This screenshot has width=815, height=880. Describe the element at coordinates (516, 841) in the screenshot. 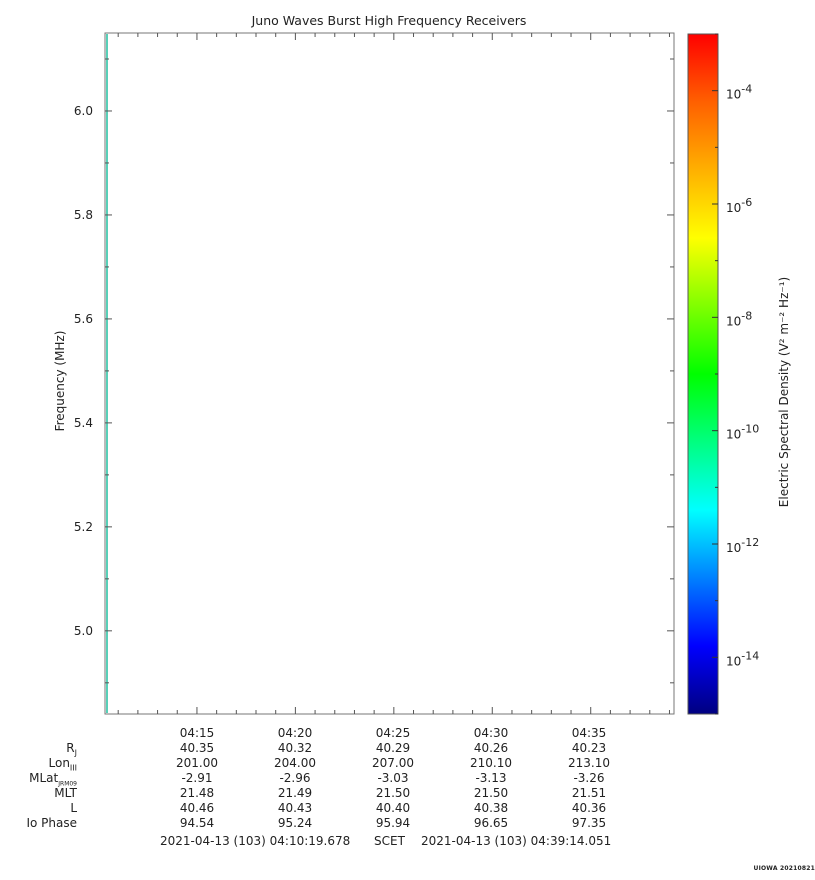

I see `footer-end-time: 2021-04-13 (103) 04:39:14.051` at that location.